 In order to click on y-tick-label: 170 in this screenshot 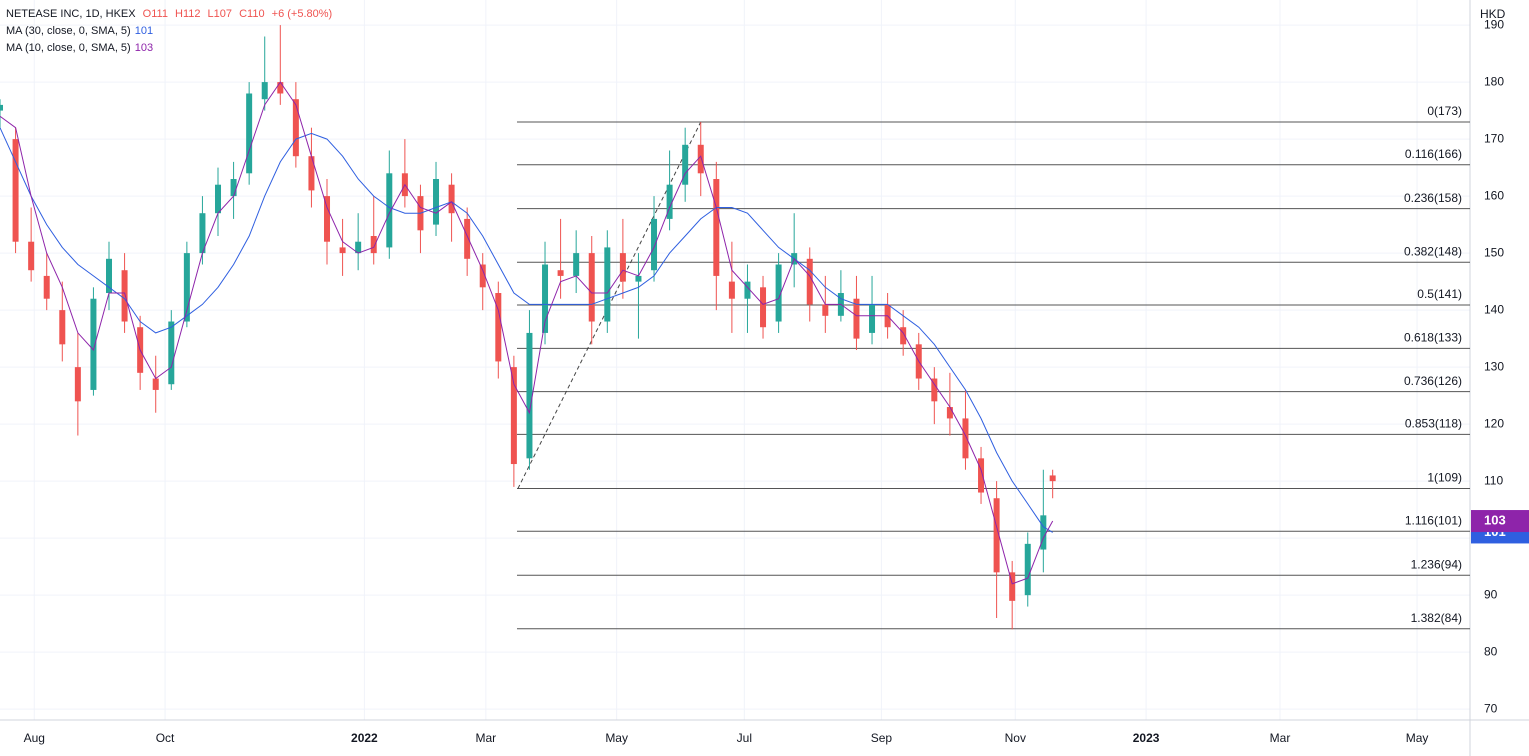, I will do `click(1494, 138)`.